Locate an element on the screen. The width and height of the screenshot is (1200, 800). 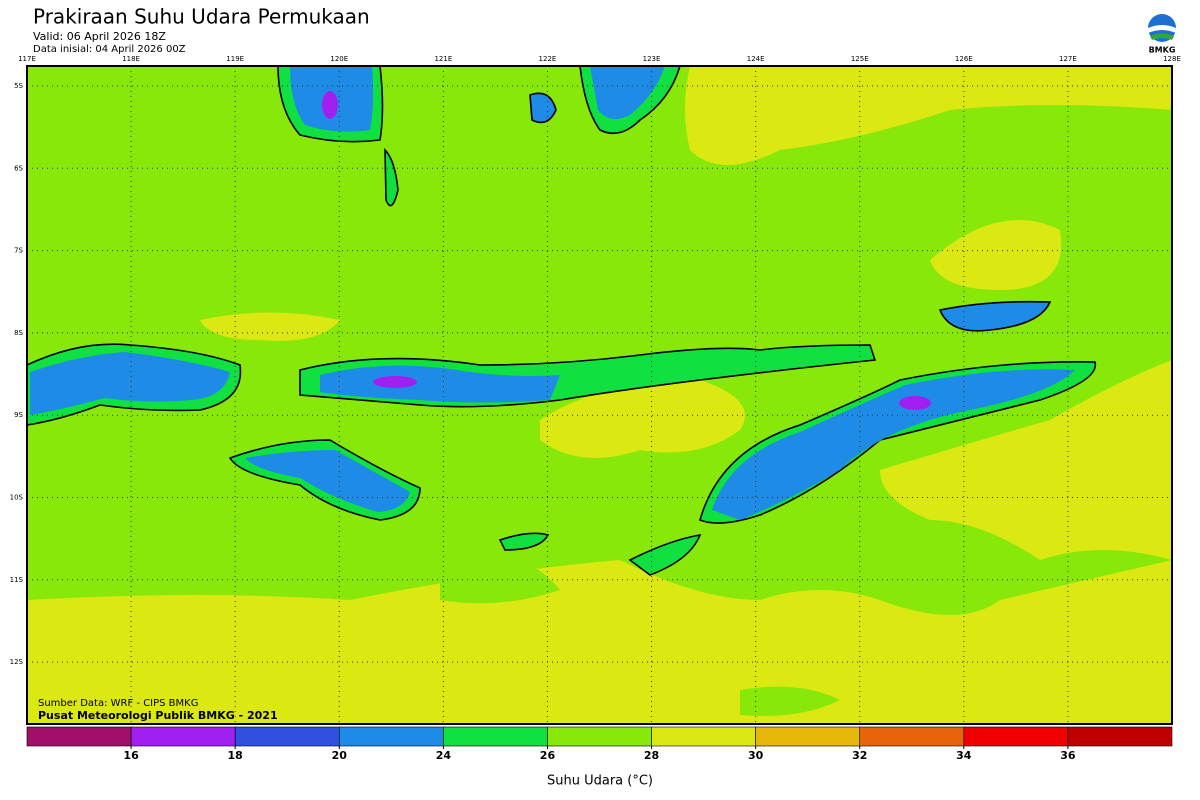
colorbar-tick-label: 34 is located at coordinates (964, 755).